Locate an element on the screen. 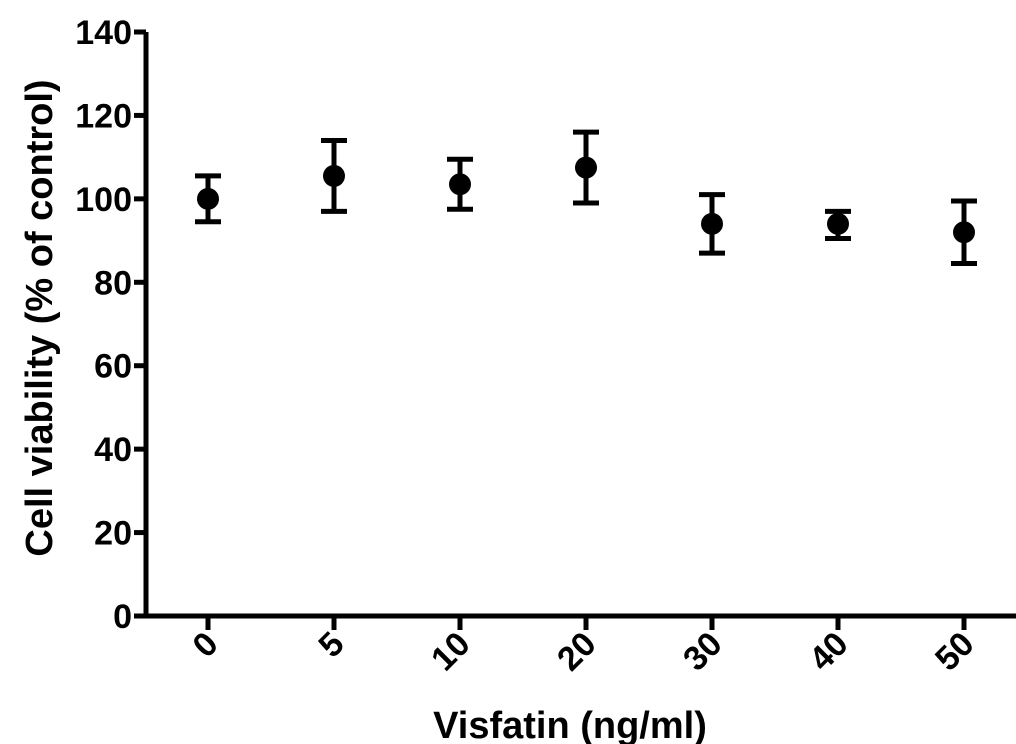 Image resolution: width=1016 pixels, height=744 pixels. y-tick-label: 0 is located at coordinates (122, 617).